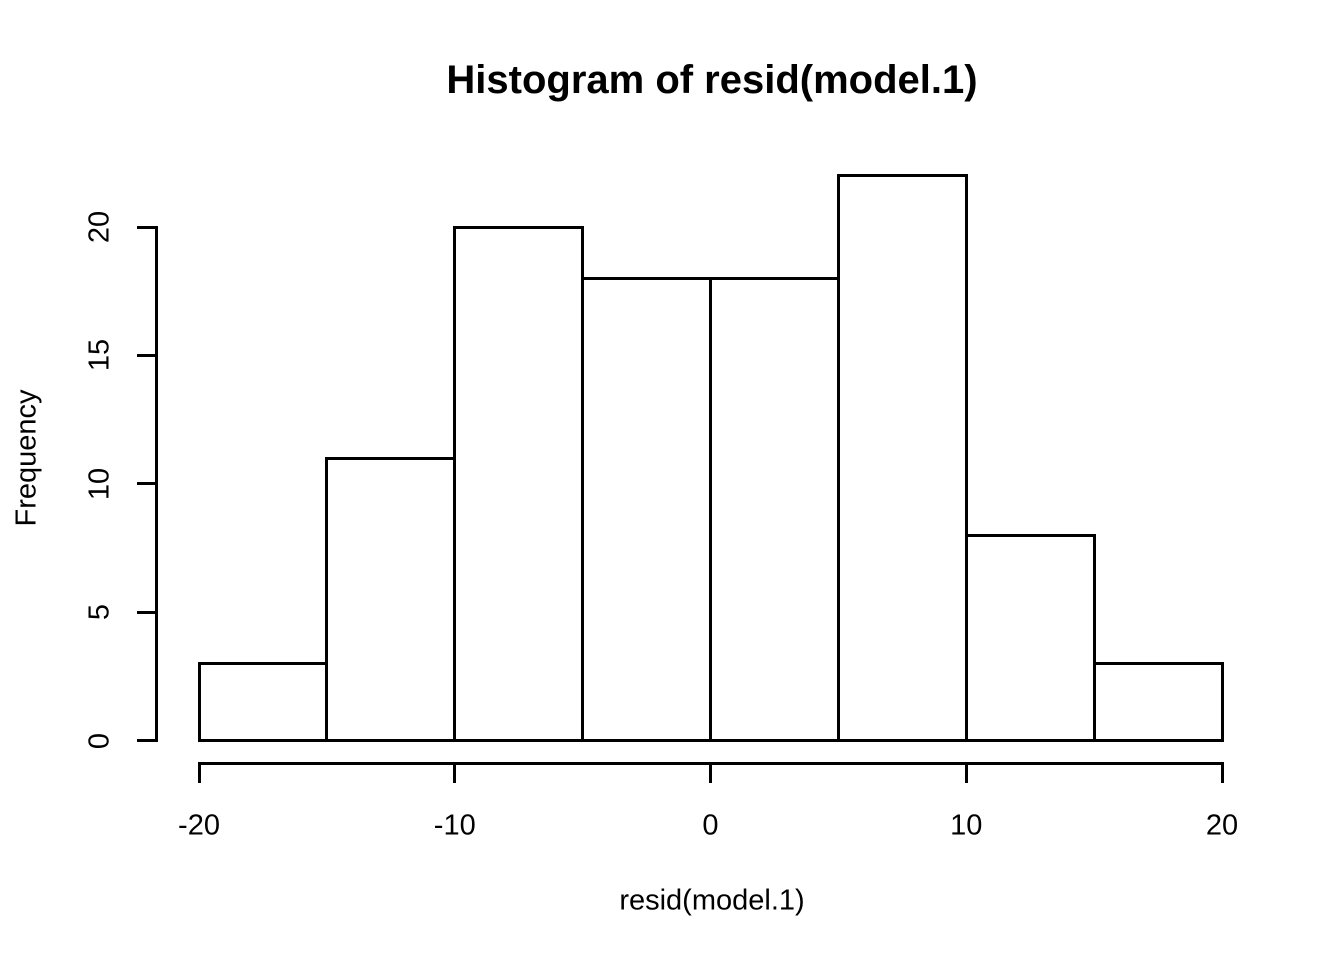 The image size is (1344, 960). Describe the element at coordinates (454, 825) in the screenshot. I see `x-tick-label: -10` at that location.